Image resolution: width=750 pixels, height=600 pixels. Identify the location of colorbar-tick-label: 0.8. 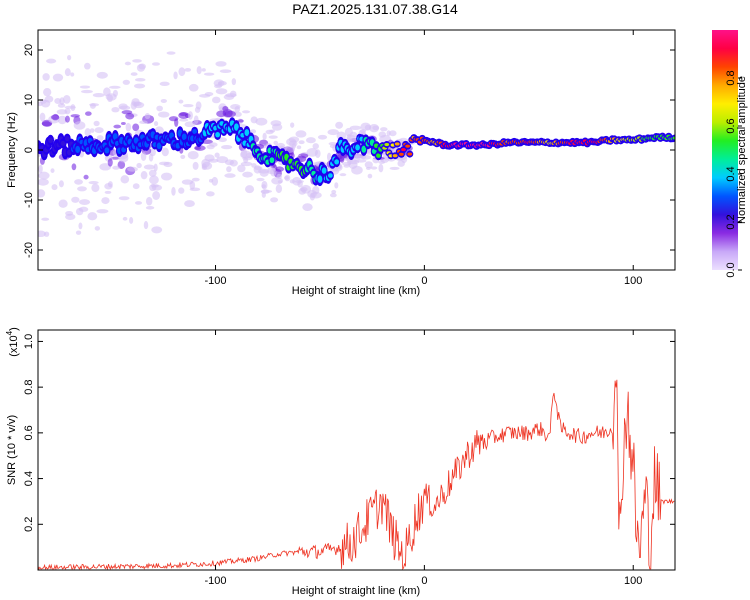
(731, 77).